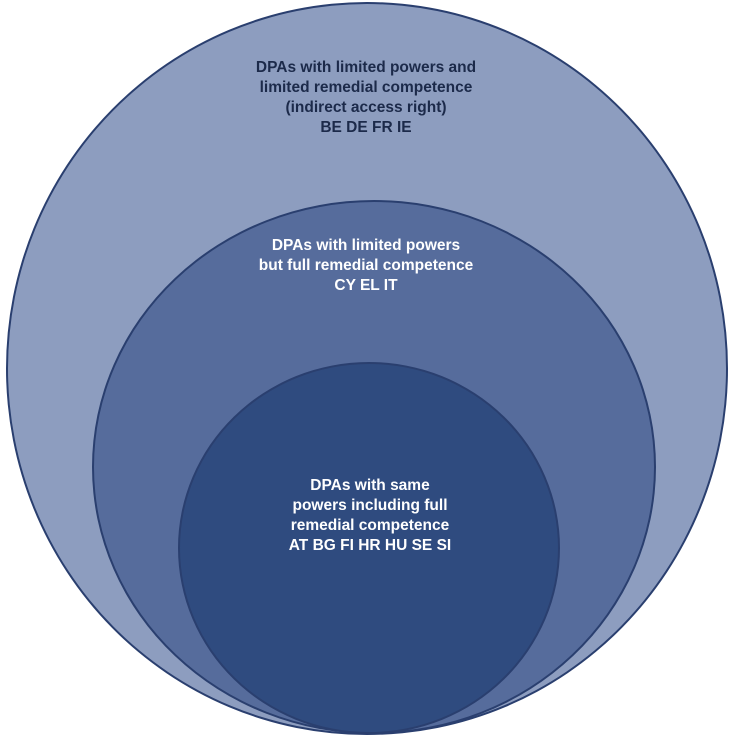  Describe the element at coordinates (366, 87) in the screenshot. I see `outer-label-line: limited remedial competence` at that location.